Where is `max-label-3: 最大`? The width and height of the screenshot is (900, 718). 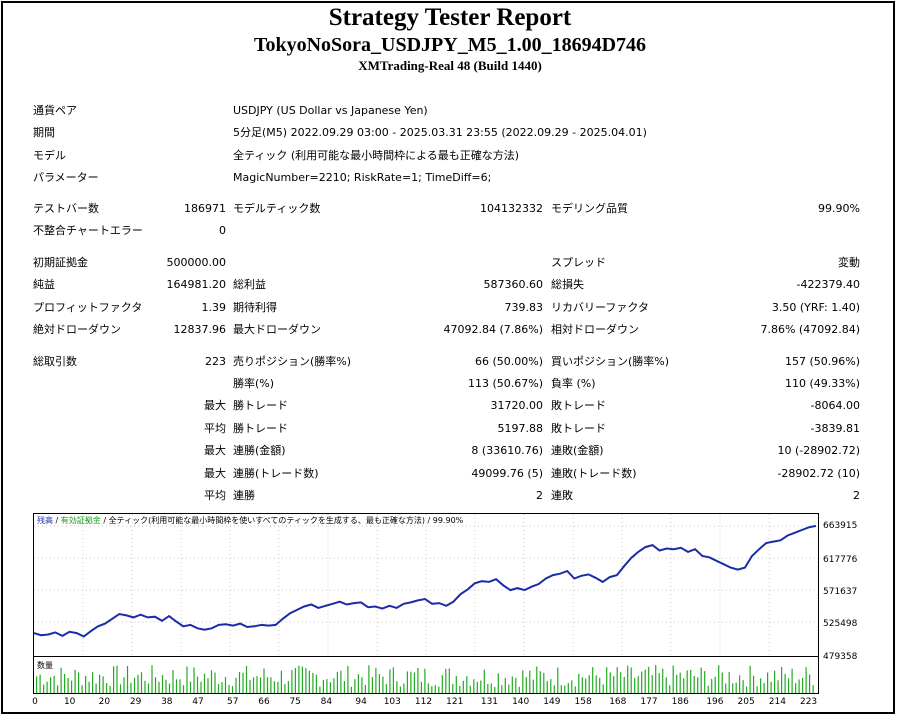
max-label-3: 最大 is located at coordinates (215, 473).